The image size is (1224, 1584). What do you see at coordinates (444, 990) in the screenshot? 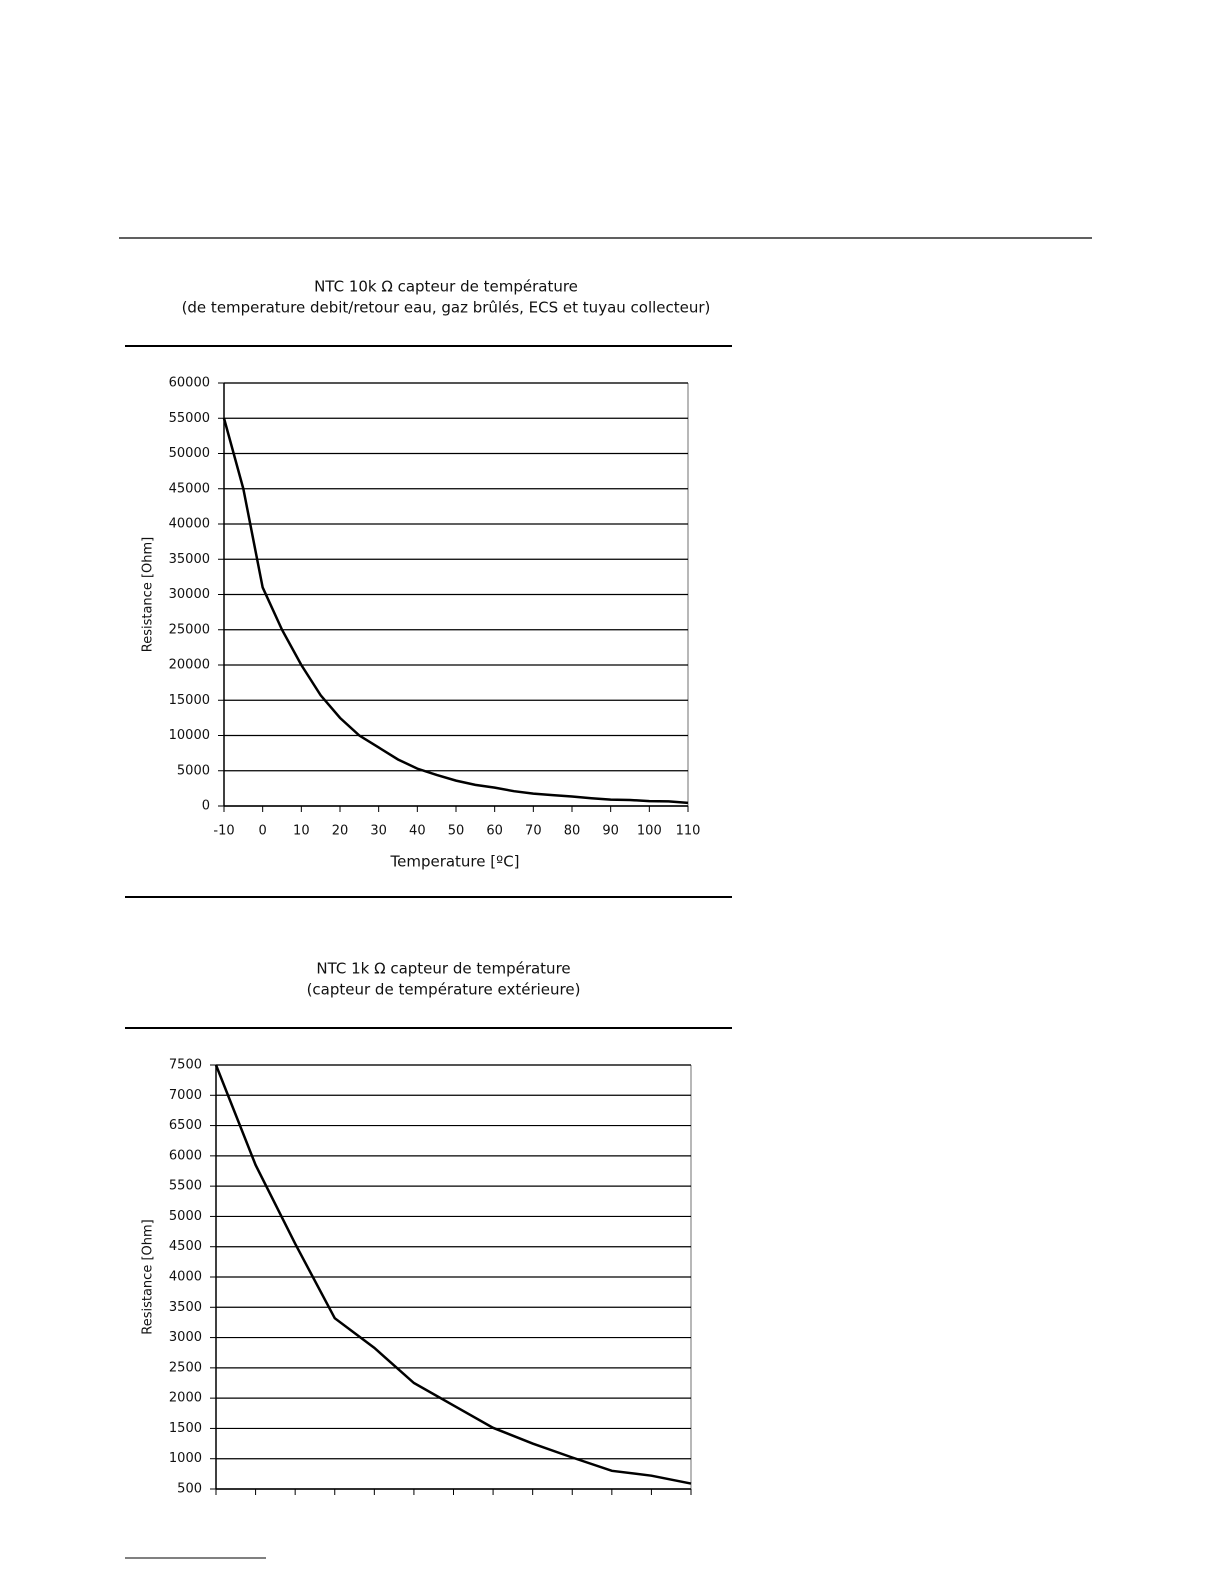
I see `chart-subtitle: (capteur de température extérieure)` at bounding box center [444, 990].